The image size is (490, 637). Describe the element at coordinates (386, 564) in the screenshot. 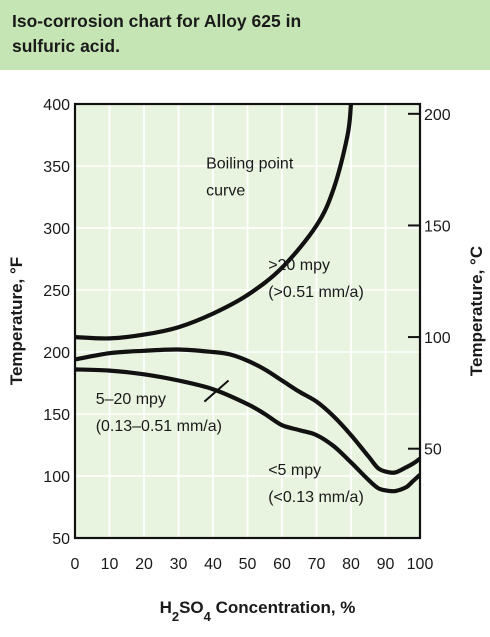

I see `x-tick-label: 90` at that location.